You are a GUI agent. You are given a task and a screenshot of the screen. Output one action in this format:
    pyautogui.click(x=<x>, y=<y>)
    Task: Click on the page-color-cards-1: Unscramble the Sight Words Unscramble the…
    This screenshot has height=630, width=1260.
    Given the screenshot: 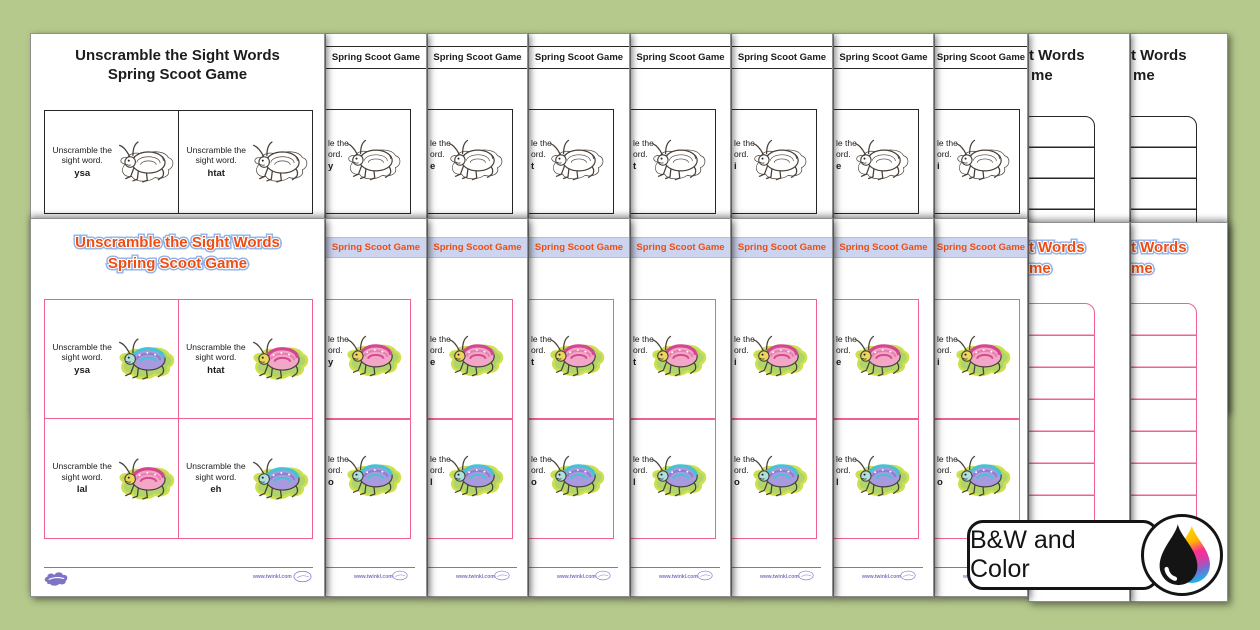 What is the action you would take?
    pyautogui.click(x=177, y=407)
    